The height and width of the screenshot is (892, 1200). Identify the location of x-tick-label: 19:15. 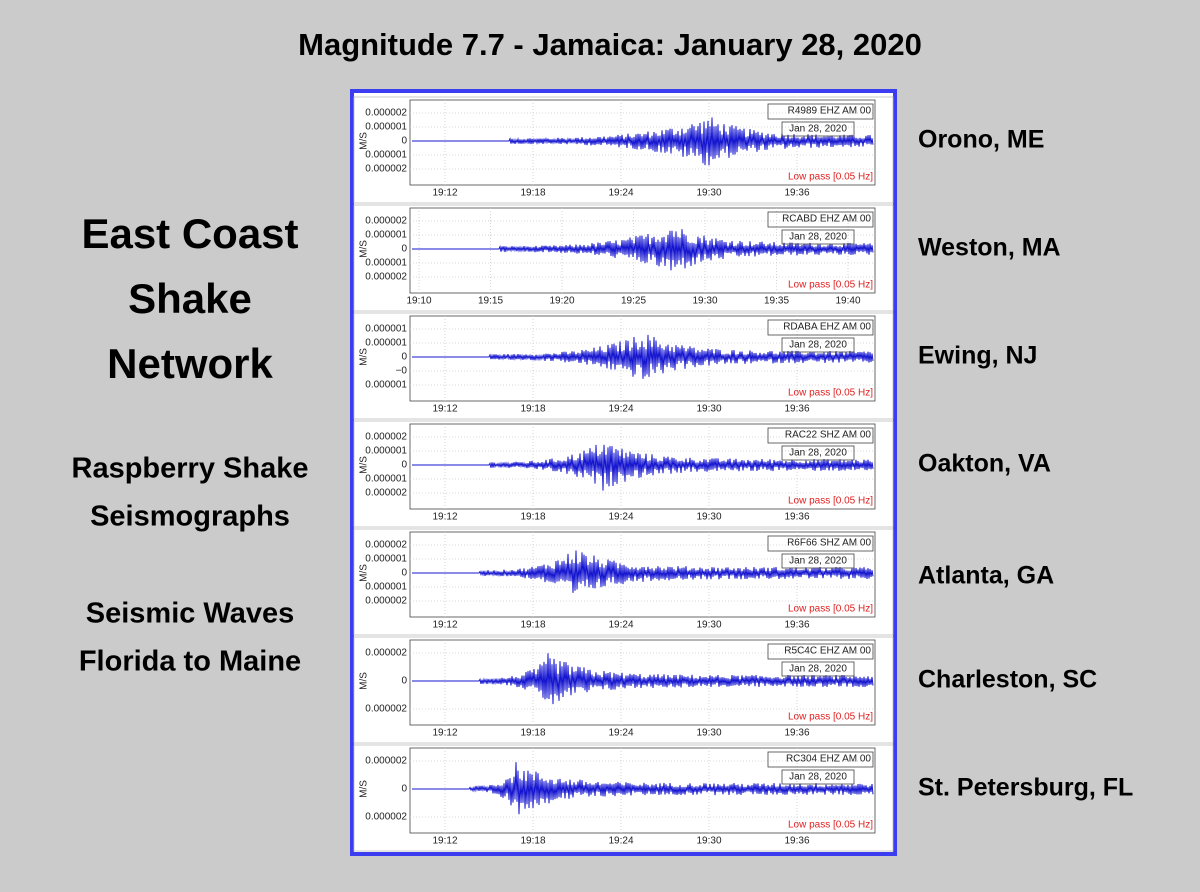
(490, 301).